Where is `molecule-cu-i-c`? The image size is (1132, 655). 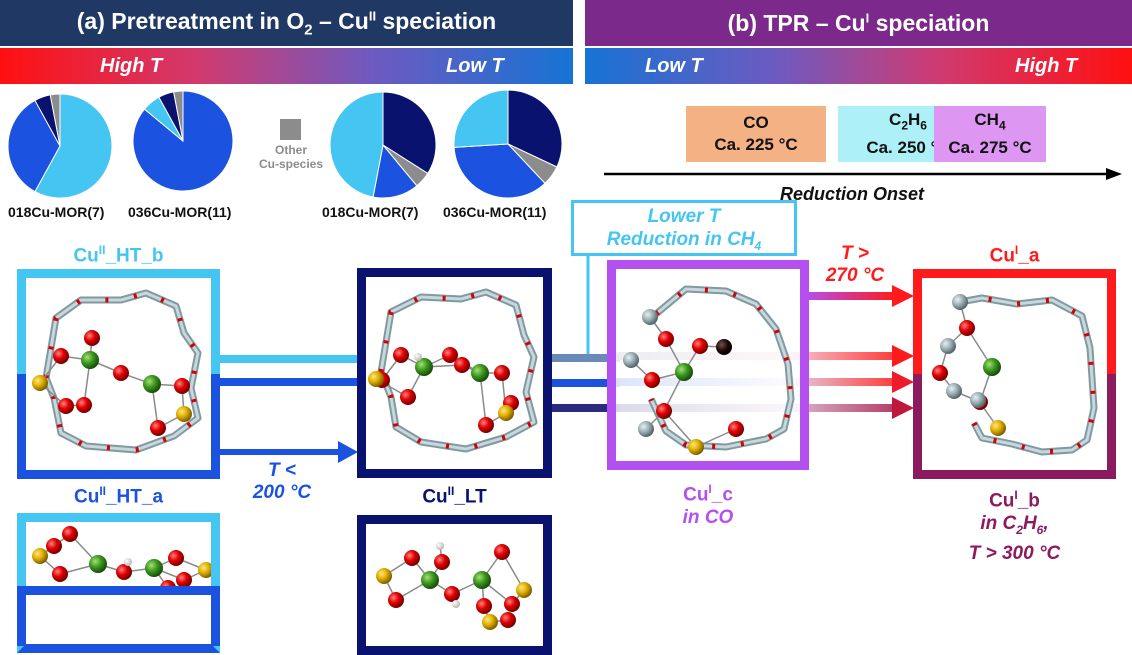 molecule-cu-i-c is located at coordinates (709, 370).